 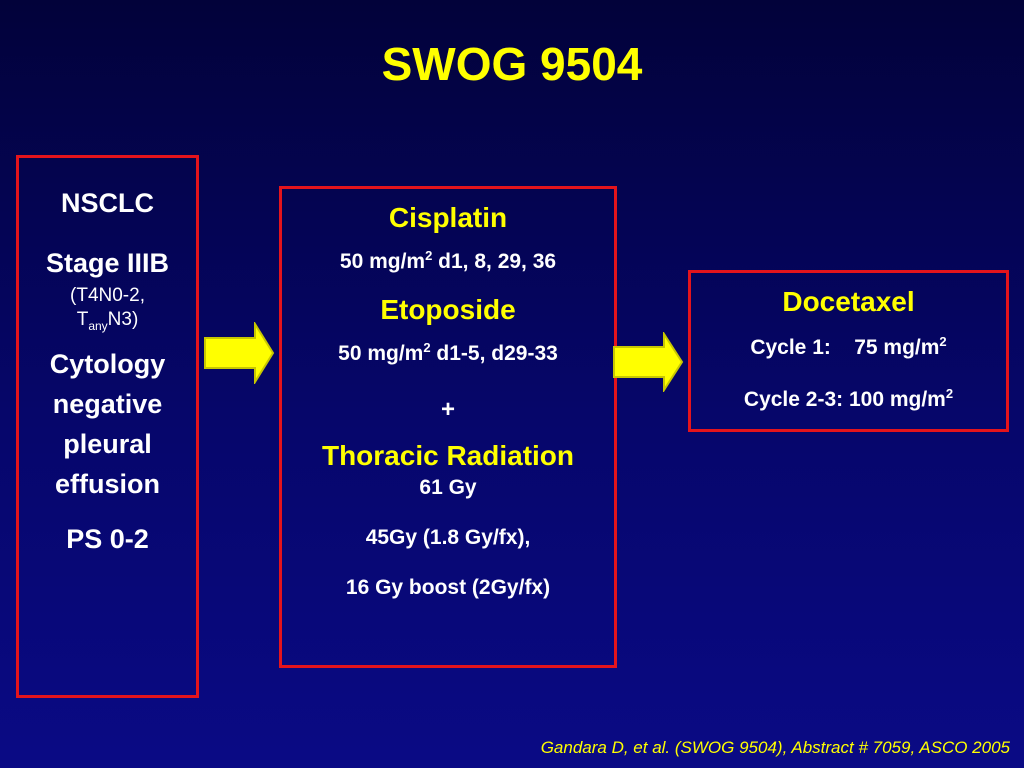 I want to click on cytology-criteria: Cytology negative pleural effusion, so click(x=107, y=424).